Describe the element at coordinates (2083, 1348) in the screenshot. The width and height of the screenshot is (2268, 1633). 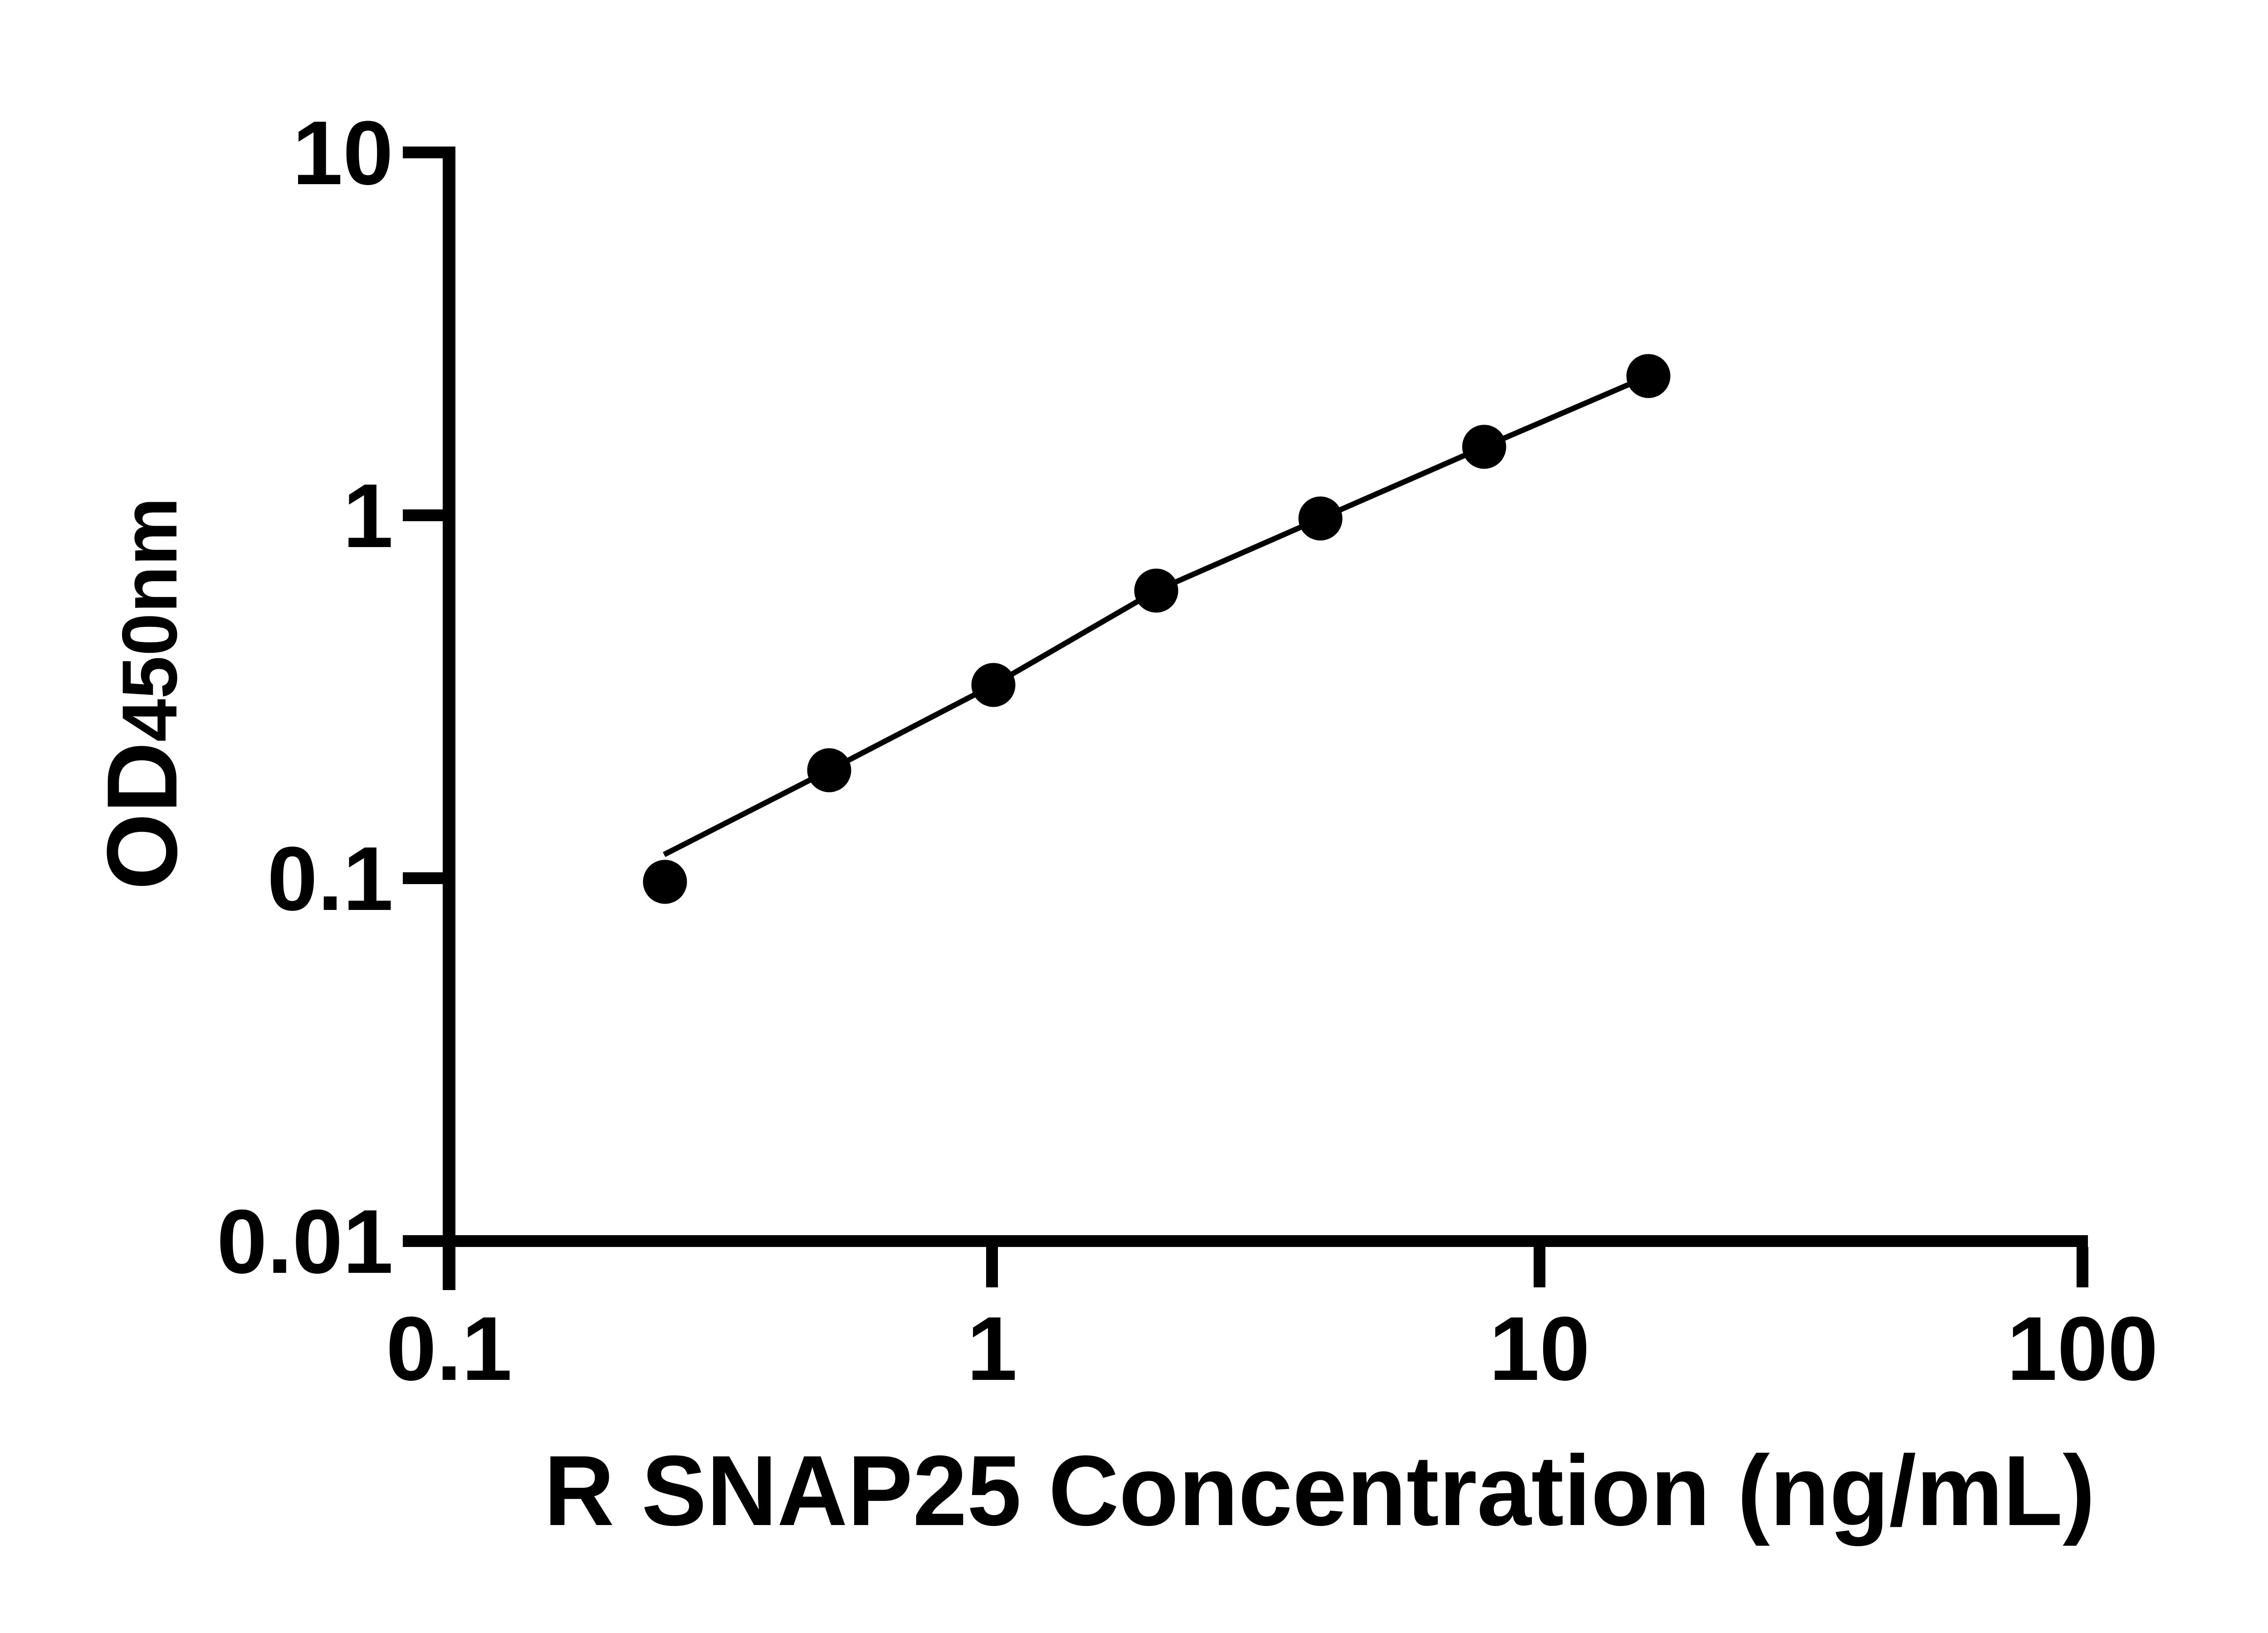
I see `svg-text: 100` at that location.